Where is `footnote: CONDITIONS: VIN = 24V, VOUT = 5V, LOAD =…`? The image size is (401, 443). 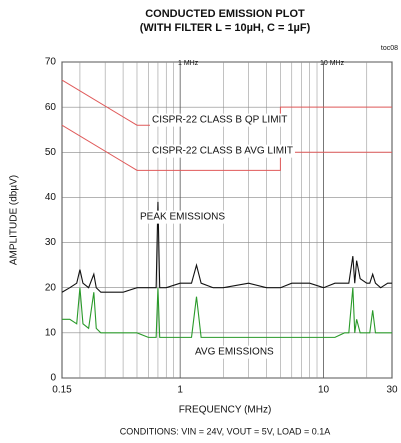
footnote: CONDITIONS: VIN = 24V, VOUT = 5V, LOAD =… is located at coordinates (225, 431).